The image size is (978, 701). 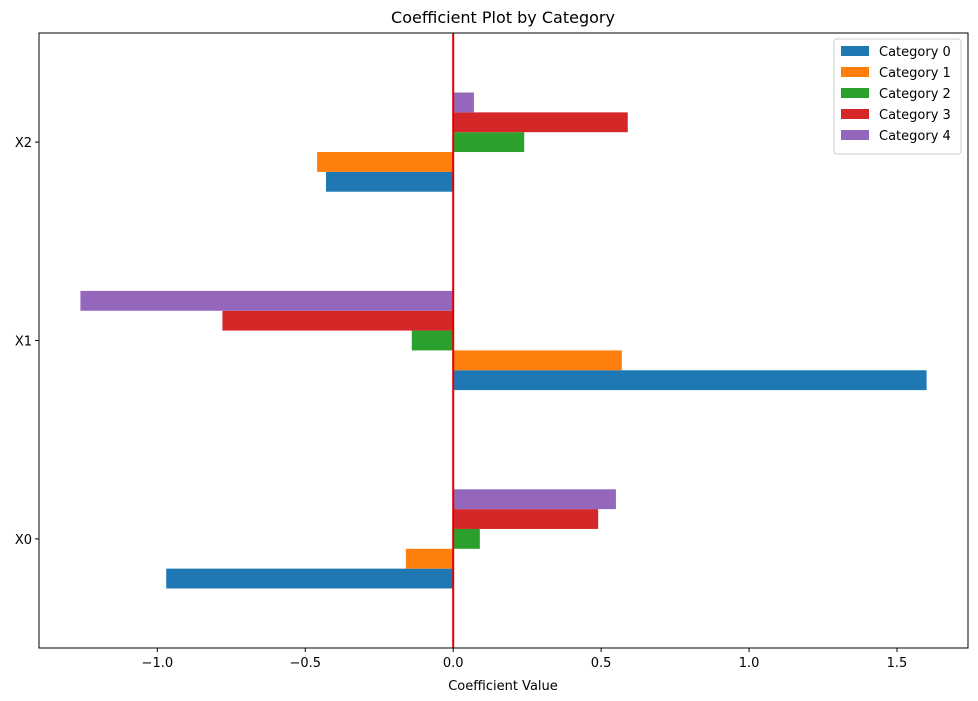 What do you see at coordinates (158, 663) in the screenshot?
I see `x-tick-label: −1.0` at bounding box center [158, 663].